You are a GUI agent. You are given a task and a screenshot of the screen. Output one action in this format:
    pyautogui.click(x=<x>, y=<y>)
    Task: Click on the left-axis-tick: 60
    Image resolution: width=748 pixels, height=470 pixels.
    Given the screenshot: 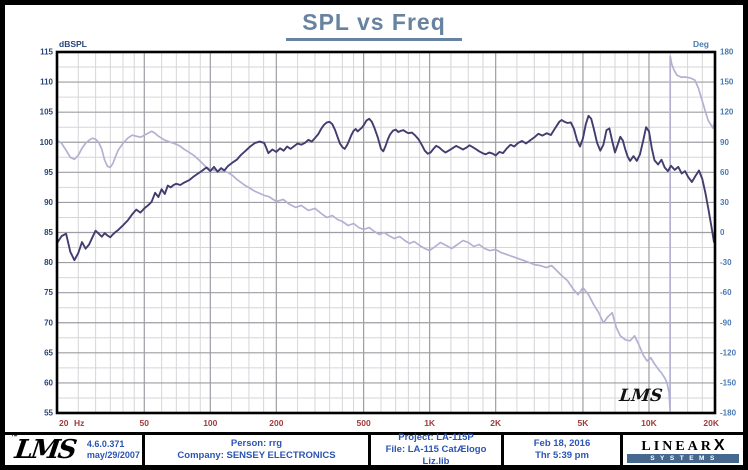 What is the action you would take?
    pyautogui.click(x=48, y=382)
    